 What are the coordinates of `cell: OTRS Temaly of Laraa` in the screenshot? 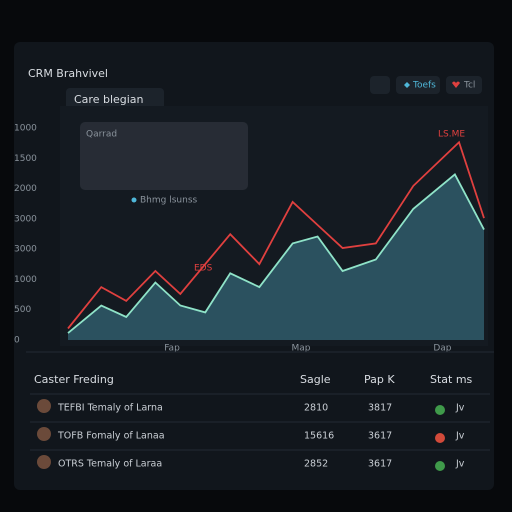 It's located at (110, 464).